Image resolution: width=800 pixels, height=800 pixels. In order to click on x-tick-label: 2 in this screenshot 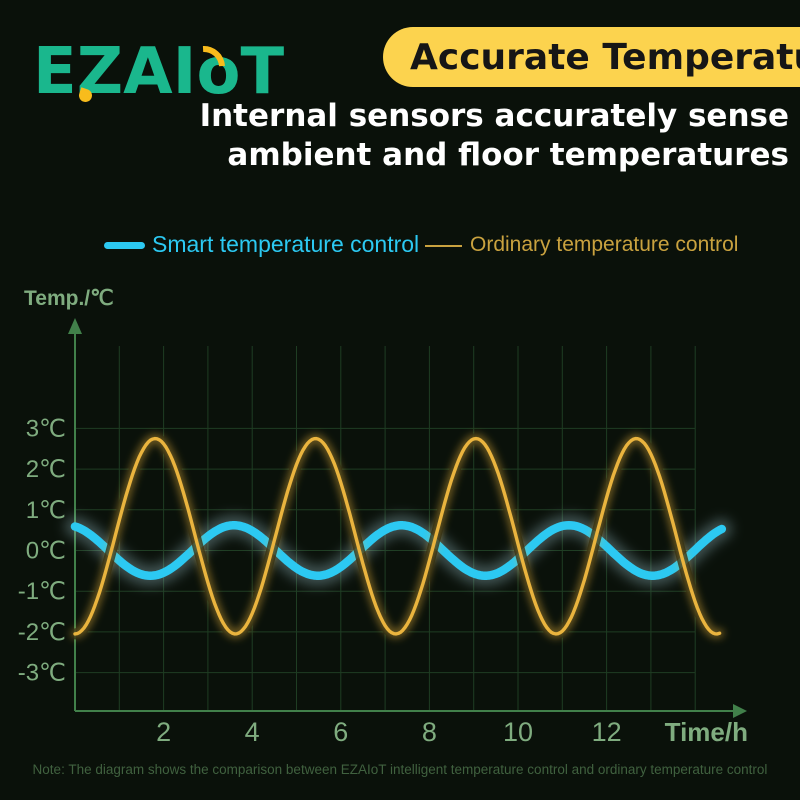, I will do `click(163, 732)`.